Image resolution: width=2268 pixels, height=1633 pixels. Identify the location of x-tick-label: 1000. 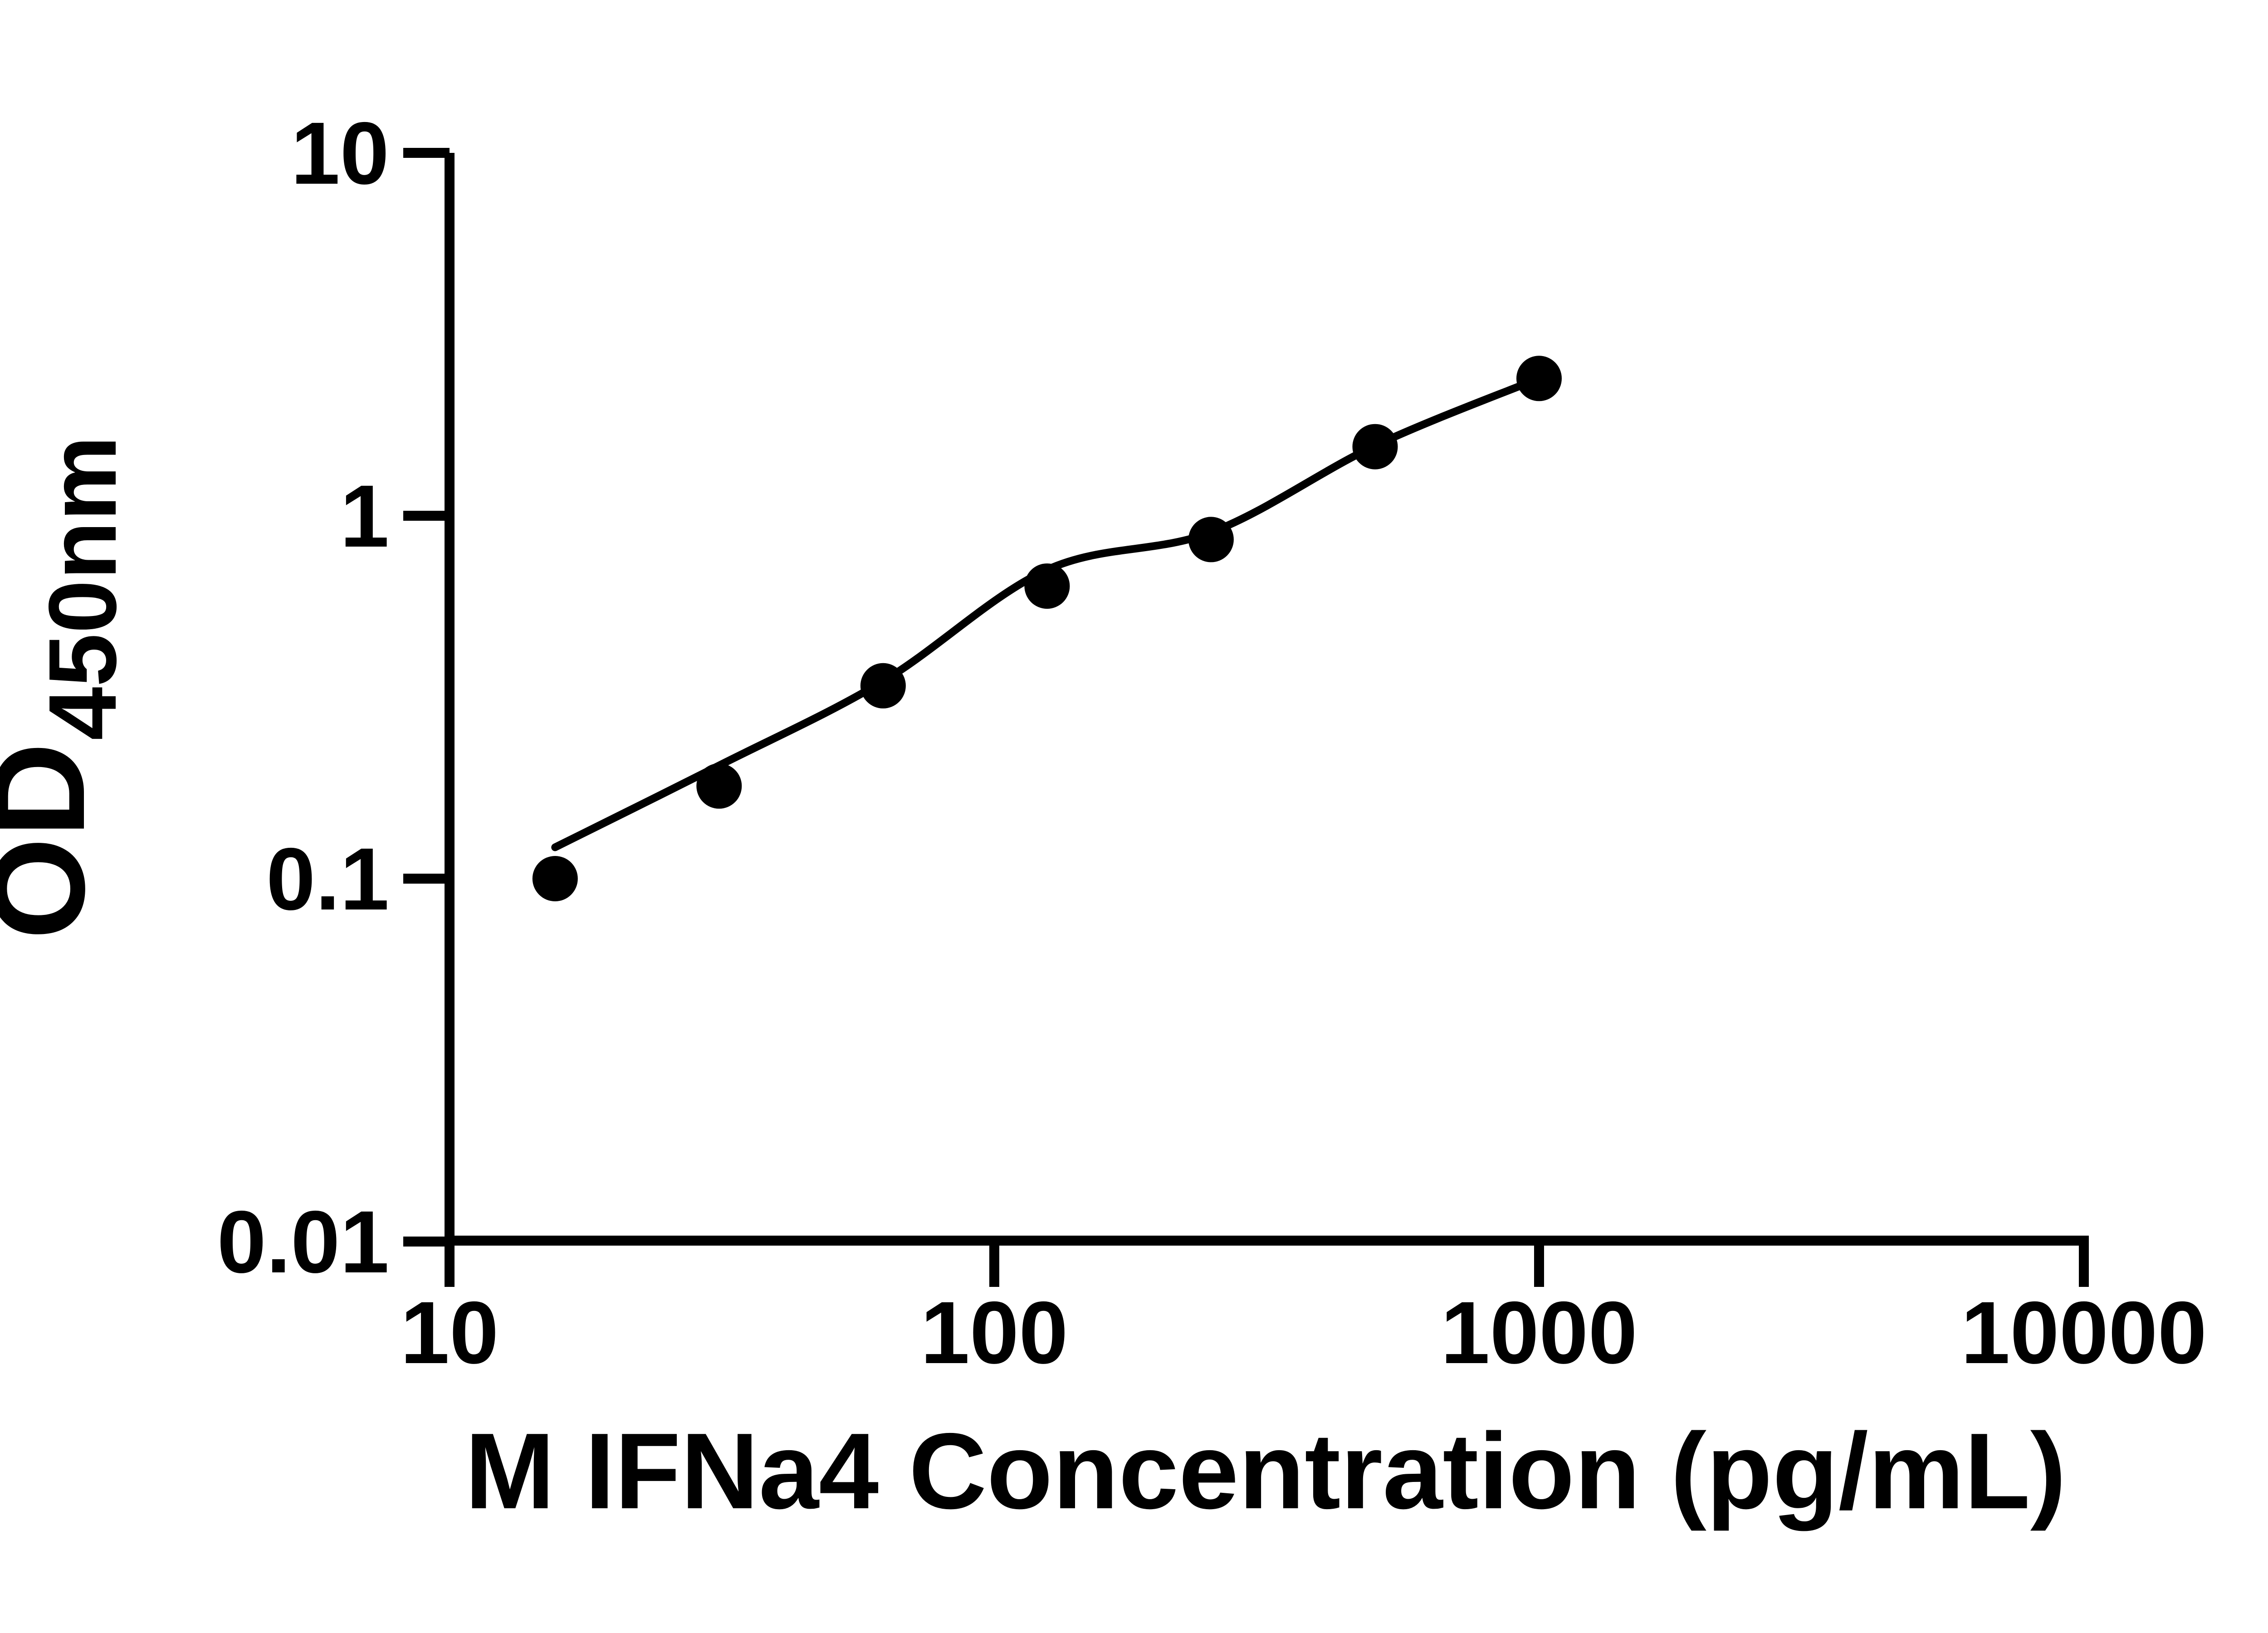
(1539, 1332).